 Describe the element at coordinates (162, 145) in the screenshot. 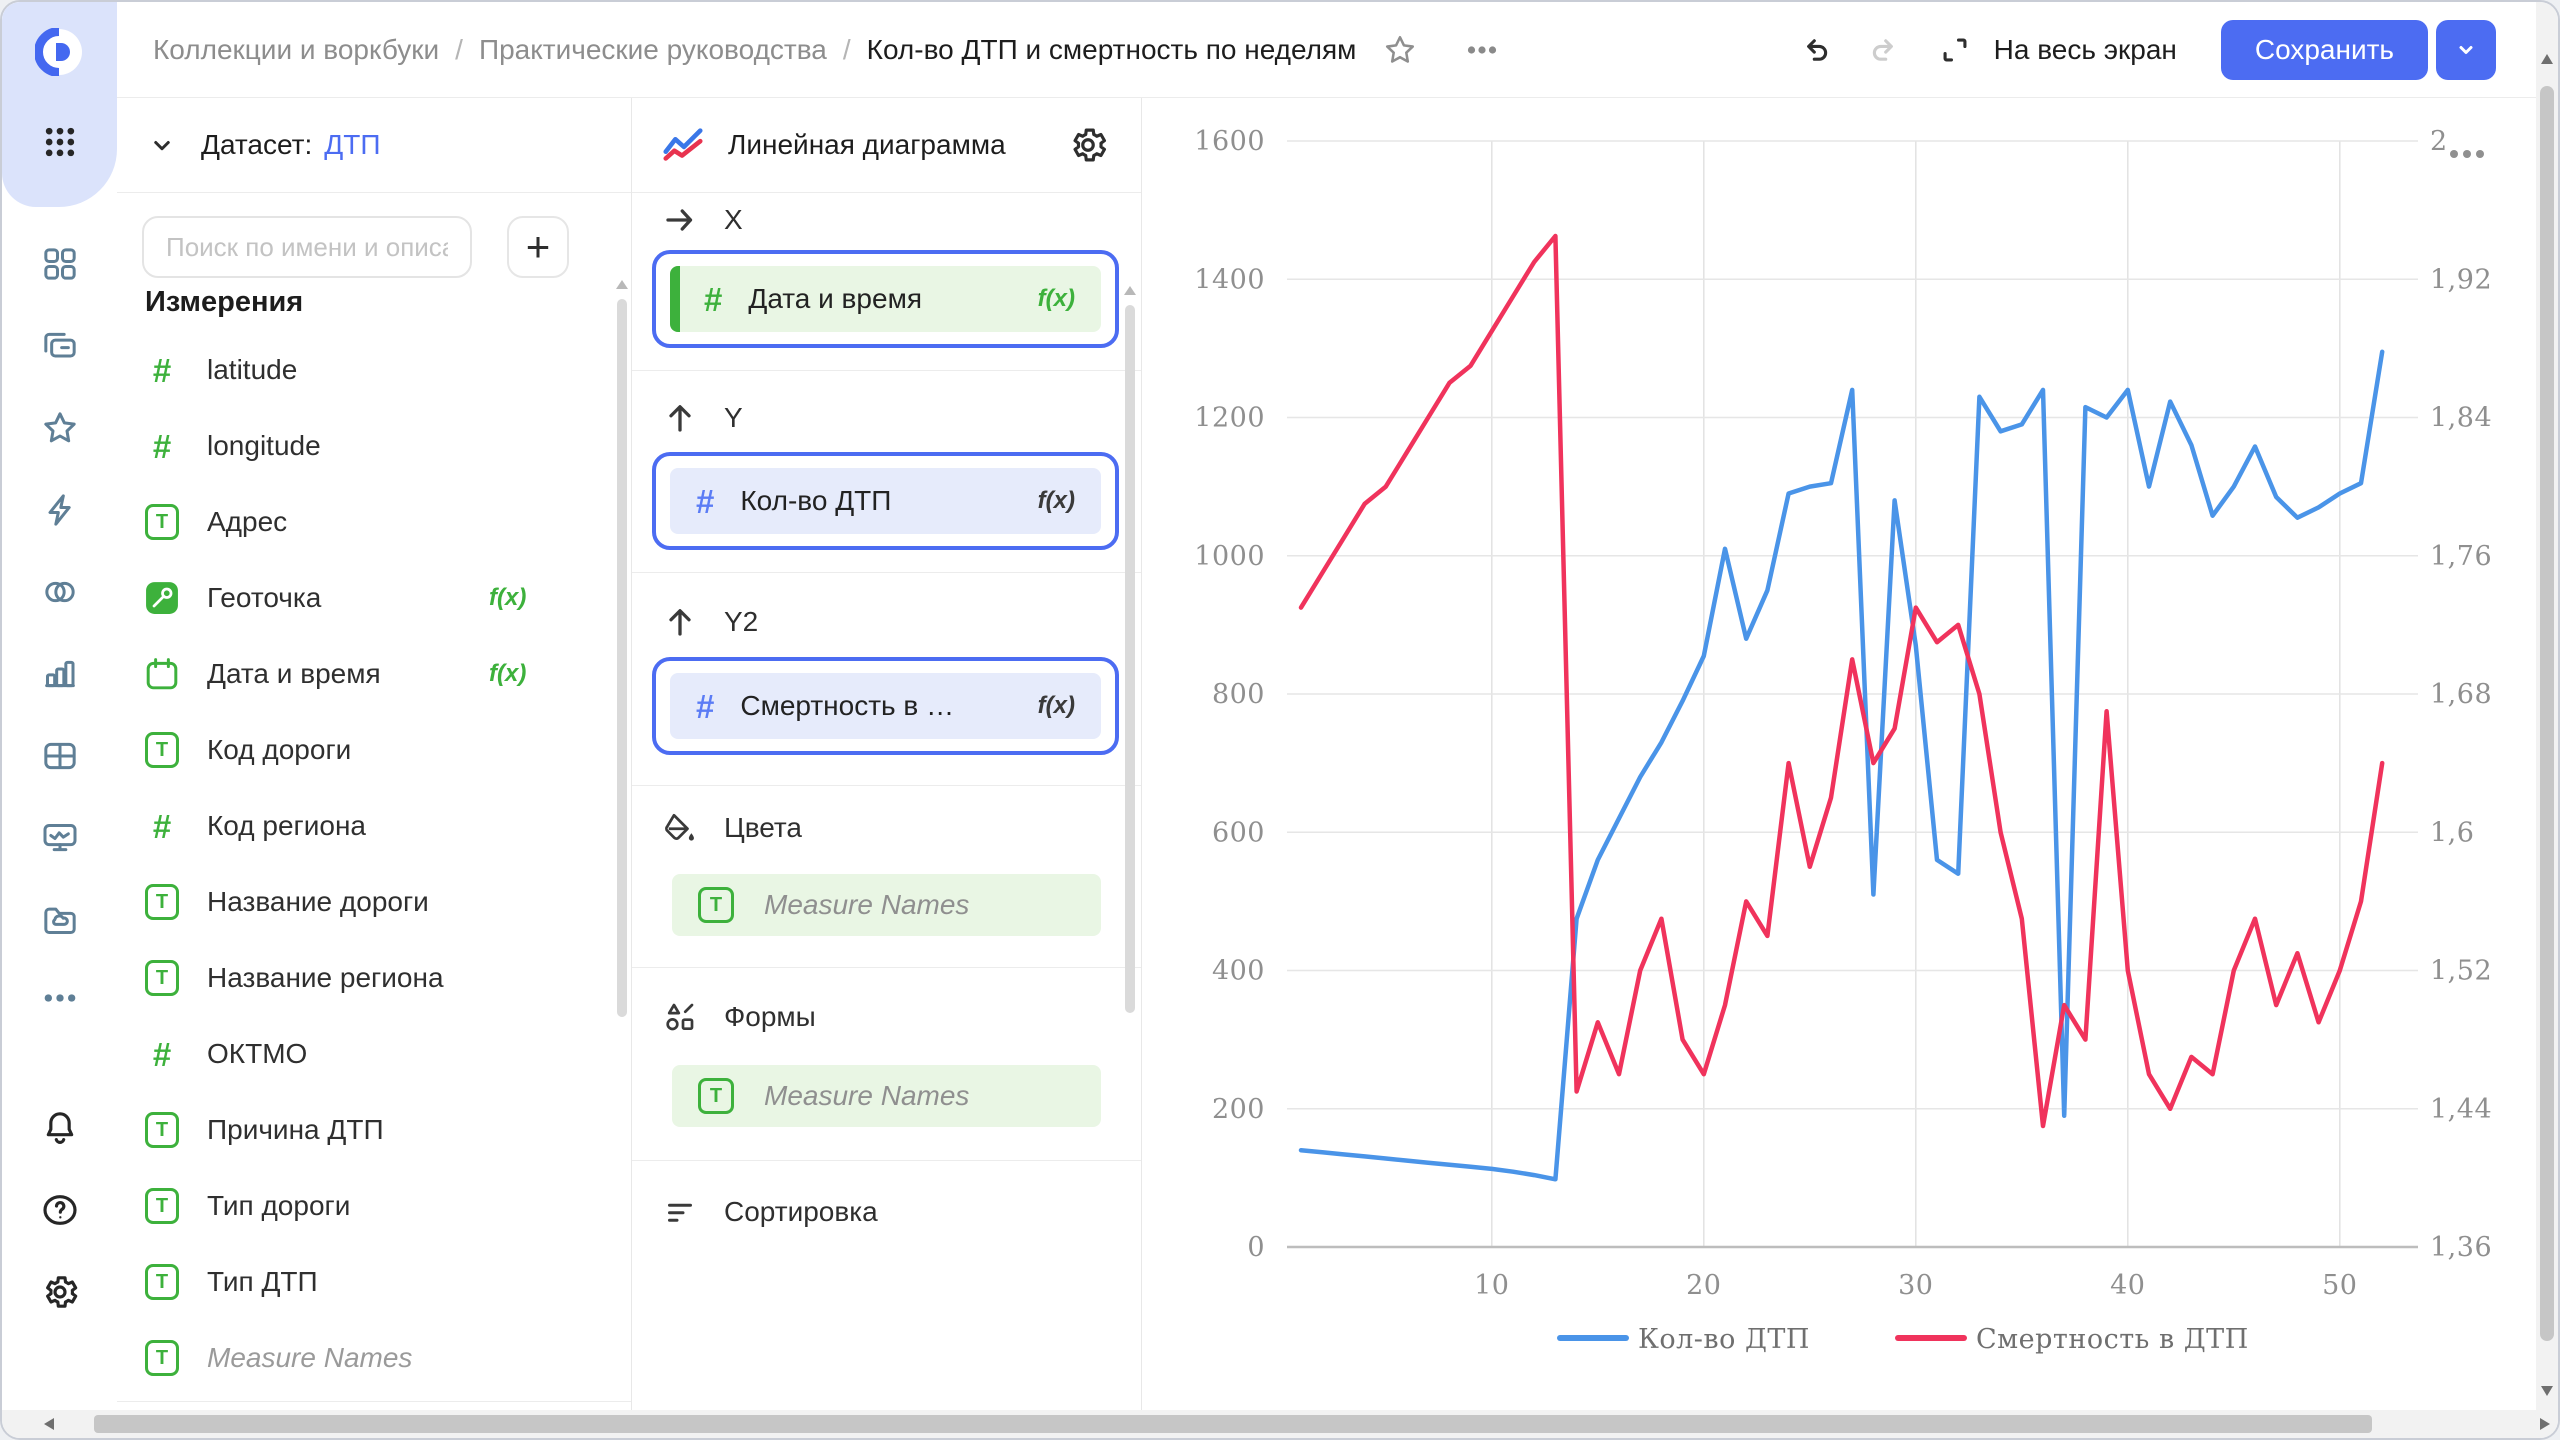

I see `dataset-collapse-chevron-icon` at that location.